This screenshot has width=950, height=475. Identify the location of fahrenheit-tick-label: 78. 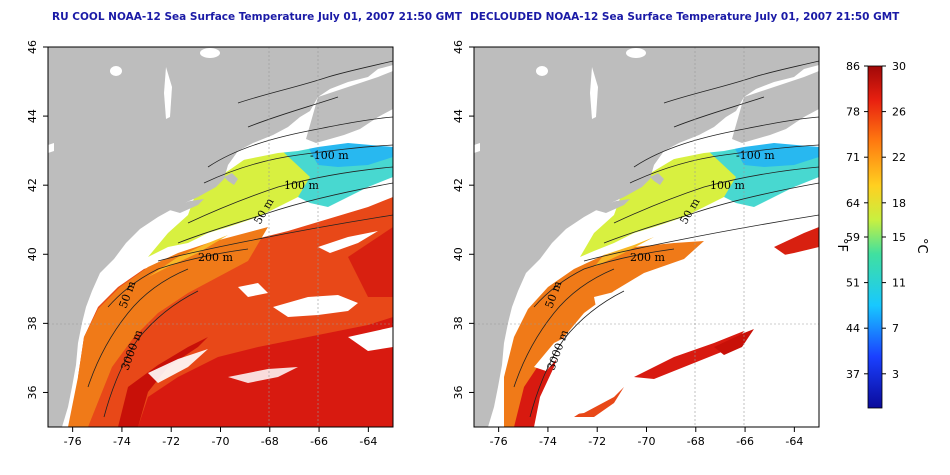
(853, 112).